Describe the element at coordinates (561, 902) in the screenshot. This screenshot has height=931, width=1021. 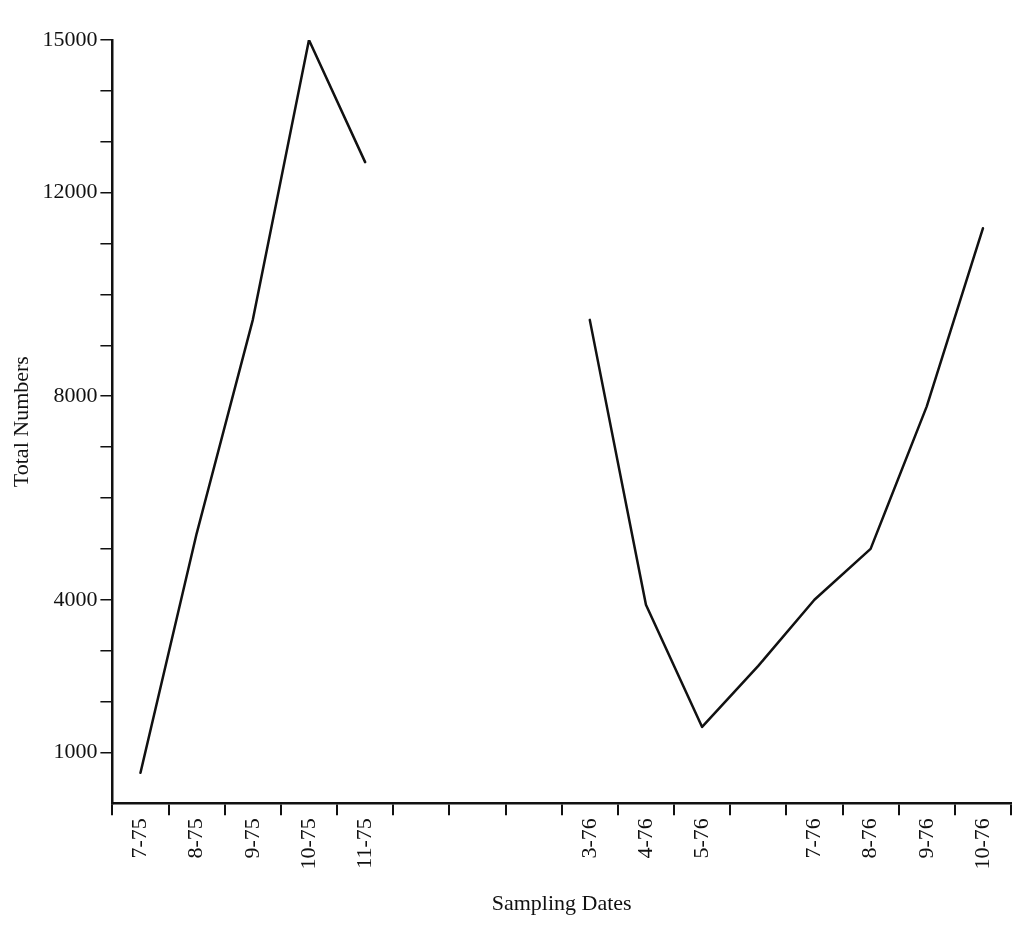
I see `x-axis-title: Sampling Dates` at that location.